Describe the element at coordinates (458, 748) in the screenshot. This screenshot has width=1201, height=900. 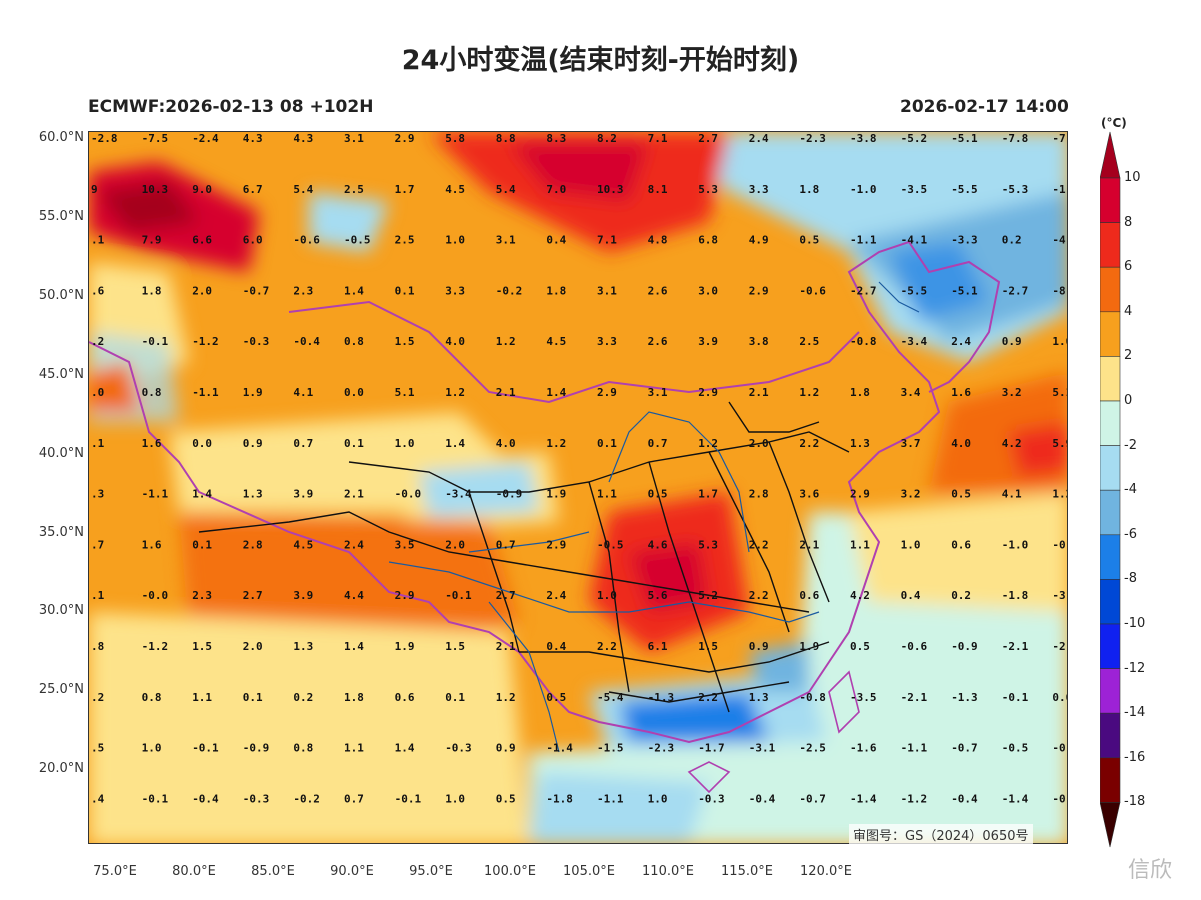
I see `grid-value-r12-c7: -0.3` at that location.